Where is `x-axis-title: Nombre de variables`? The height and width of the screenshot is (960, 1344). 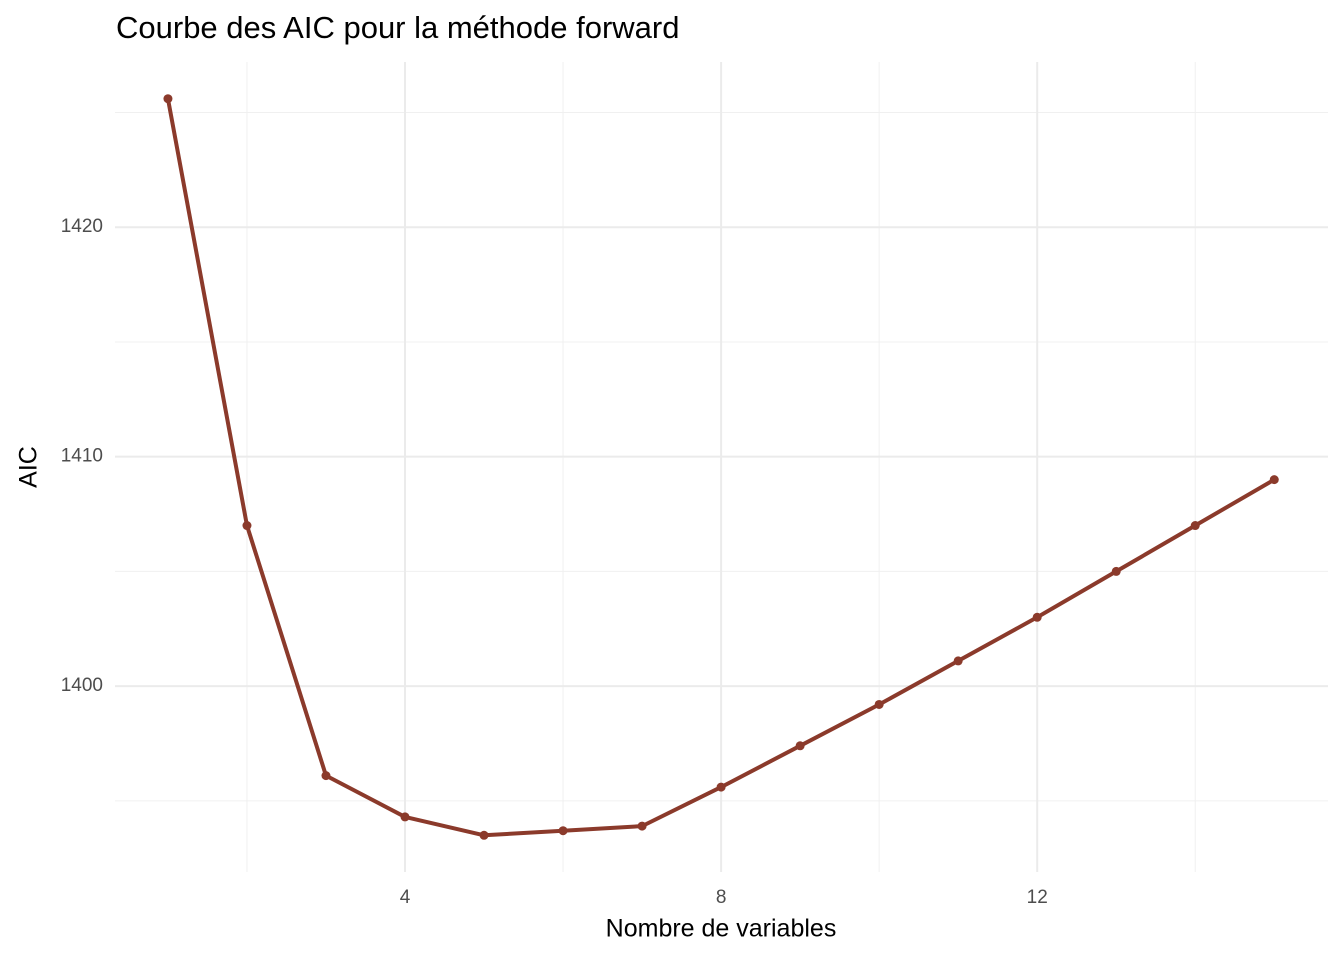 x-axis-title: Nombre de variables is located at coordinates (721, 929).